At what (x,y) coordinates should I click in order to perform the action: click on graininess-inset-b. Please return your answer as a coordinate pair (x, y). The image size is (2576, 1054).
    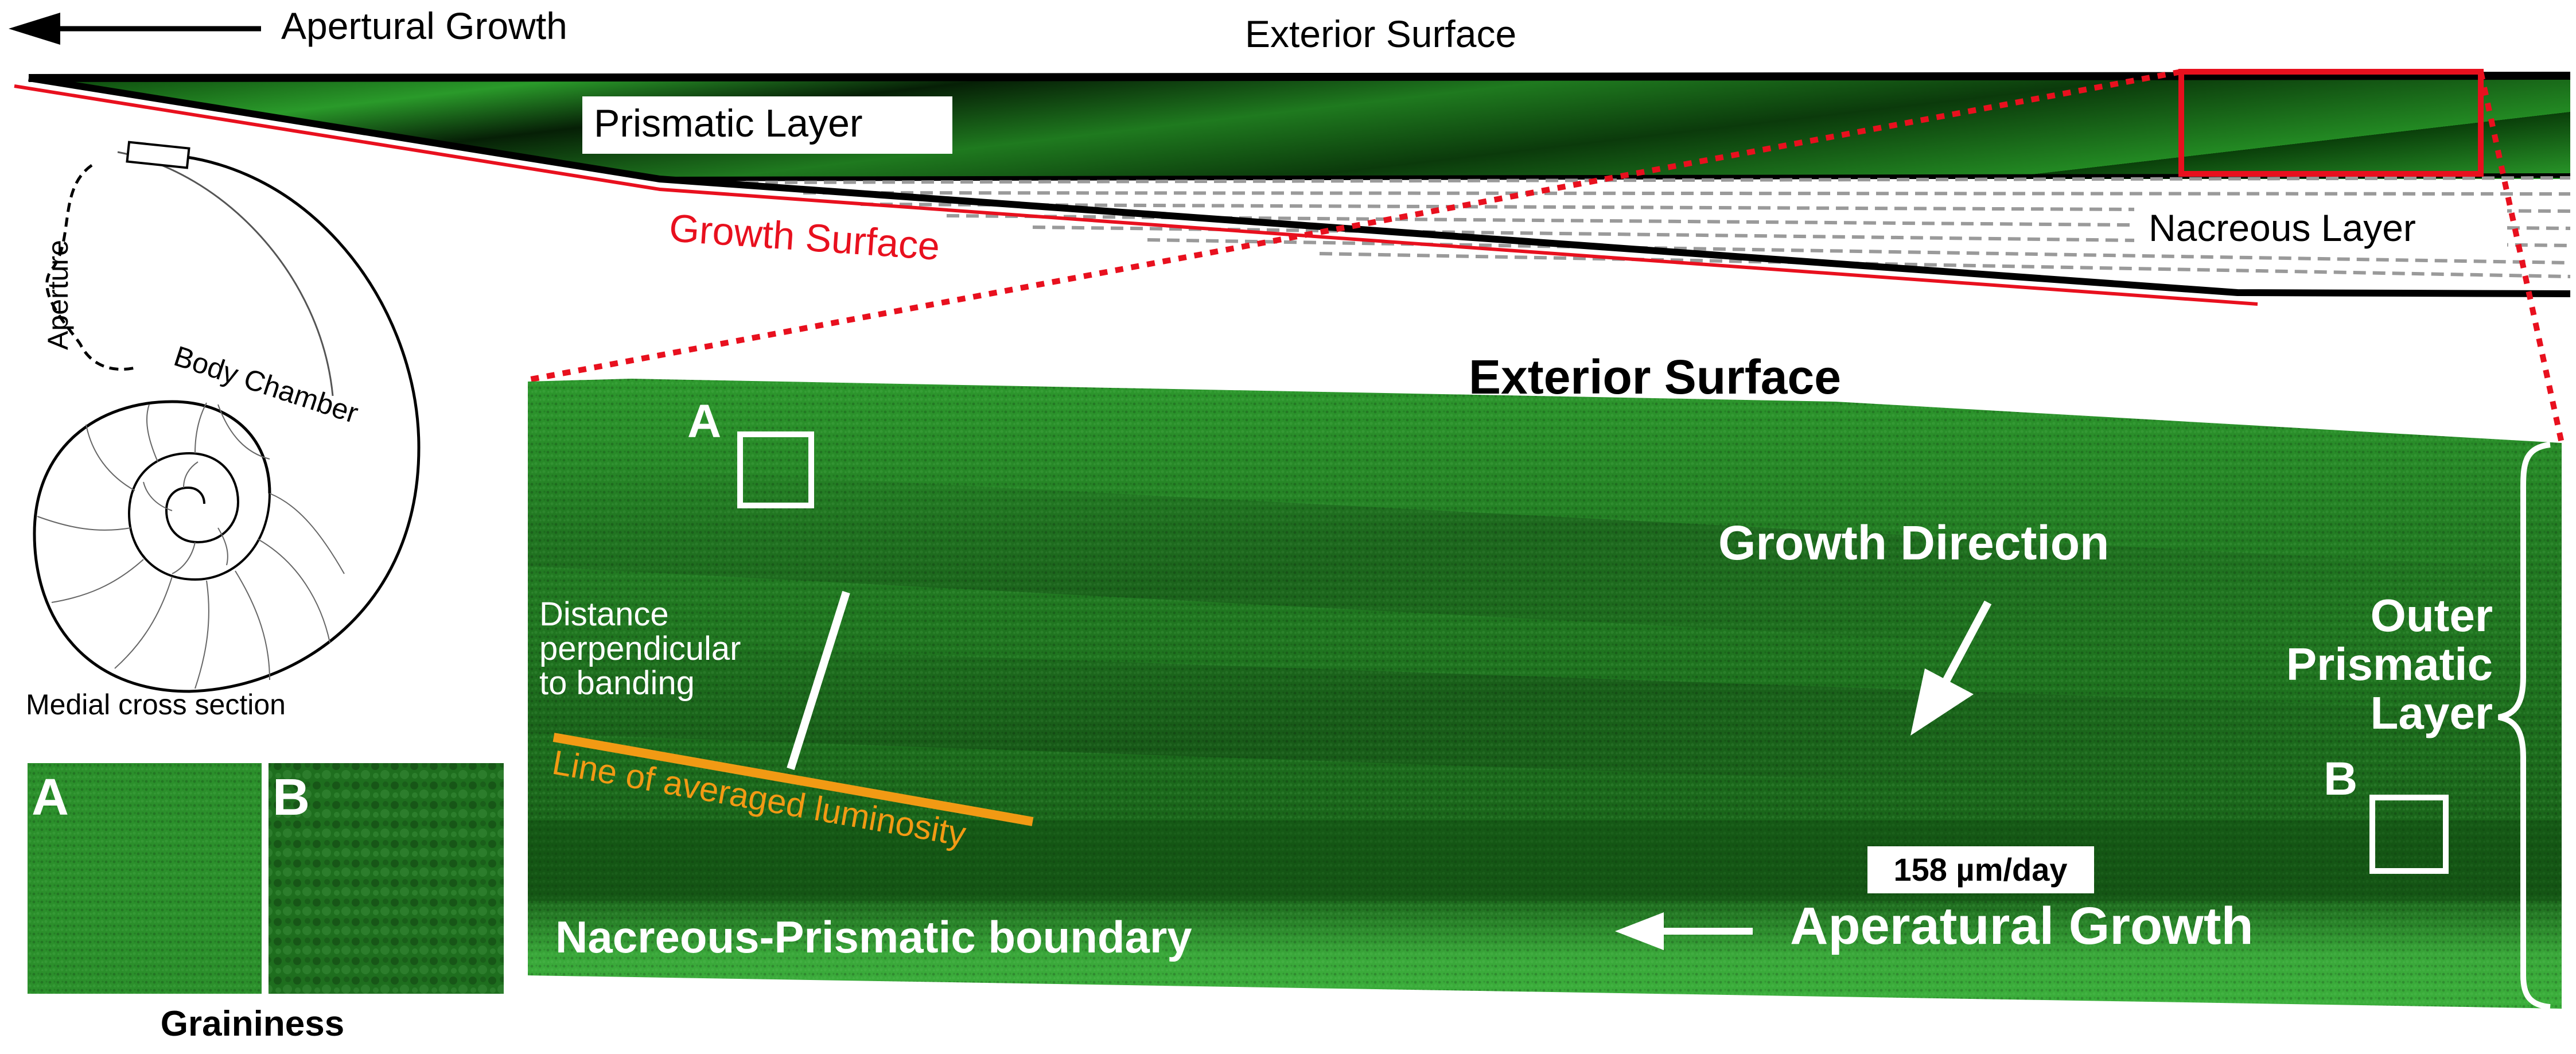
    Looking at the image, I should click on (386, 878).